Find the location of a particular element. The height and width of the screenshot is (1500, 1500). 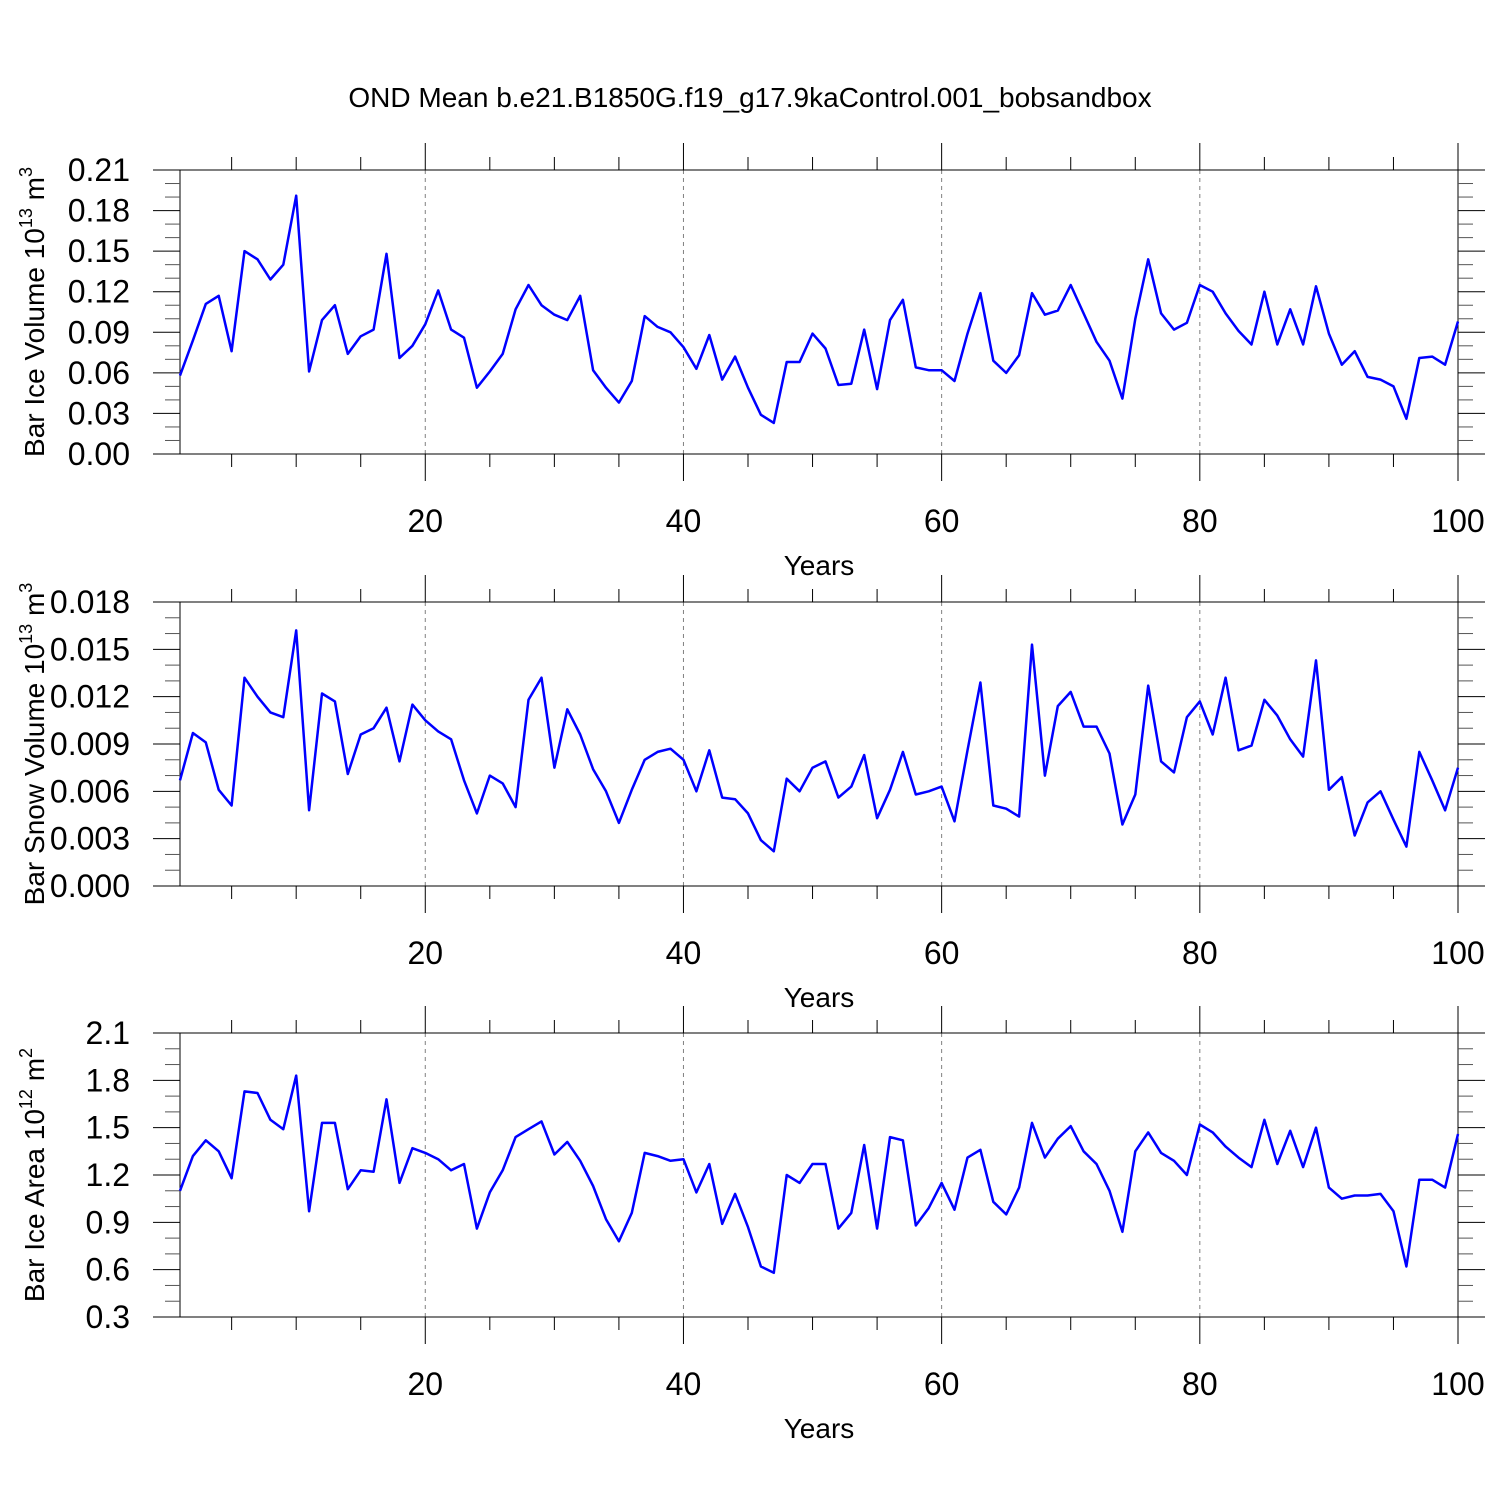

y-tick-label: 0.000 is located at coordinates (90, 886).